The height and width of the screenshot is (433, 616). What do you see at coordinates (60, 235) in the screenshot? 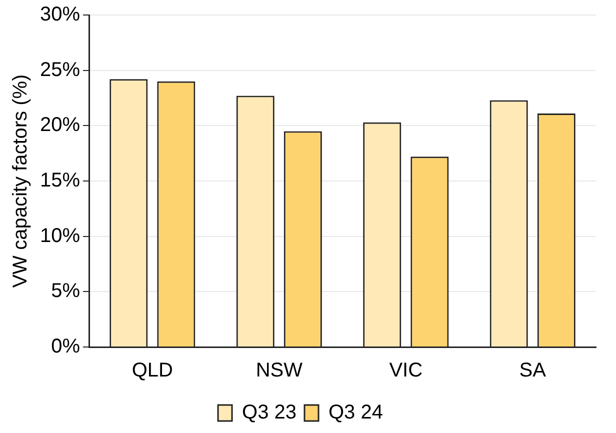
I see `y-tick-label: 10%` at bounding box center [60, 235].